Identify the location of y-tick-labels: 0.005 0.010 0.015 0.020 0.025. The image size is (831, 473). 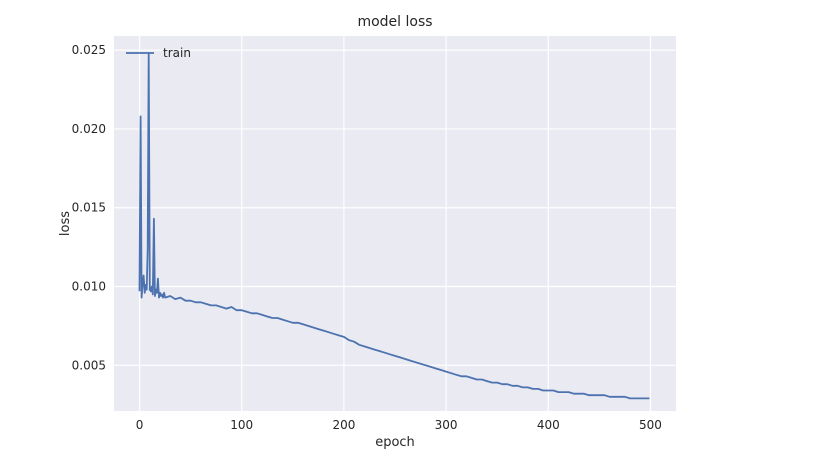
(89, 207).